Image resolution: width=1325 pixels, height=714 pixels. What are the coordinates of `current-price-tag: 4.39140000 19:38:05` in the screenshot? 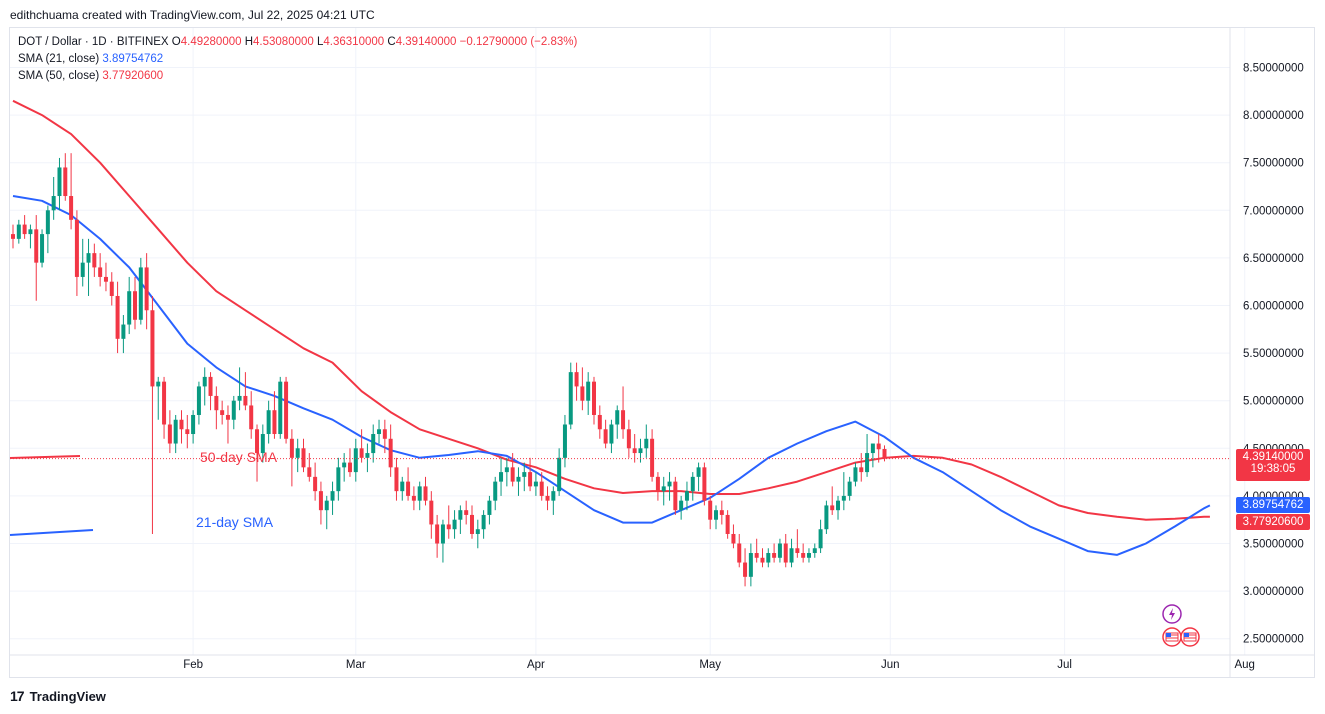 It's located at (1273, 465).